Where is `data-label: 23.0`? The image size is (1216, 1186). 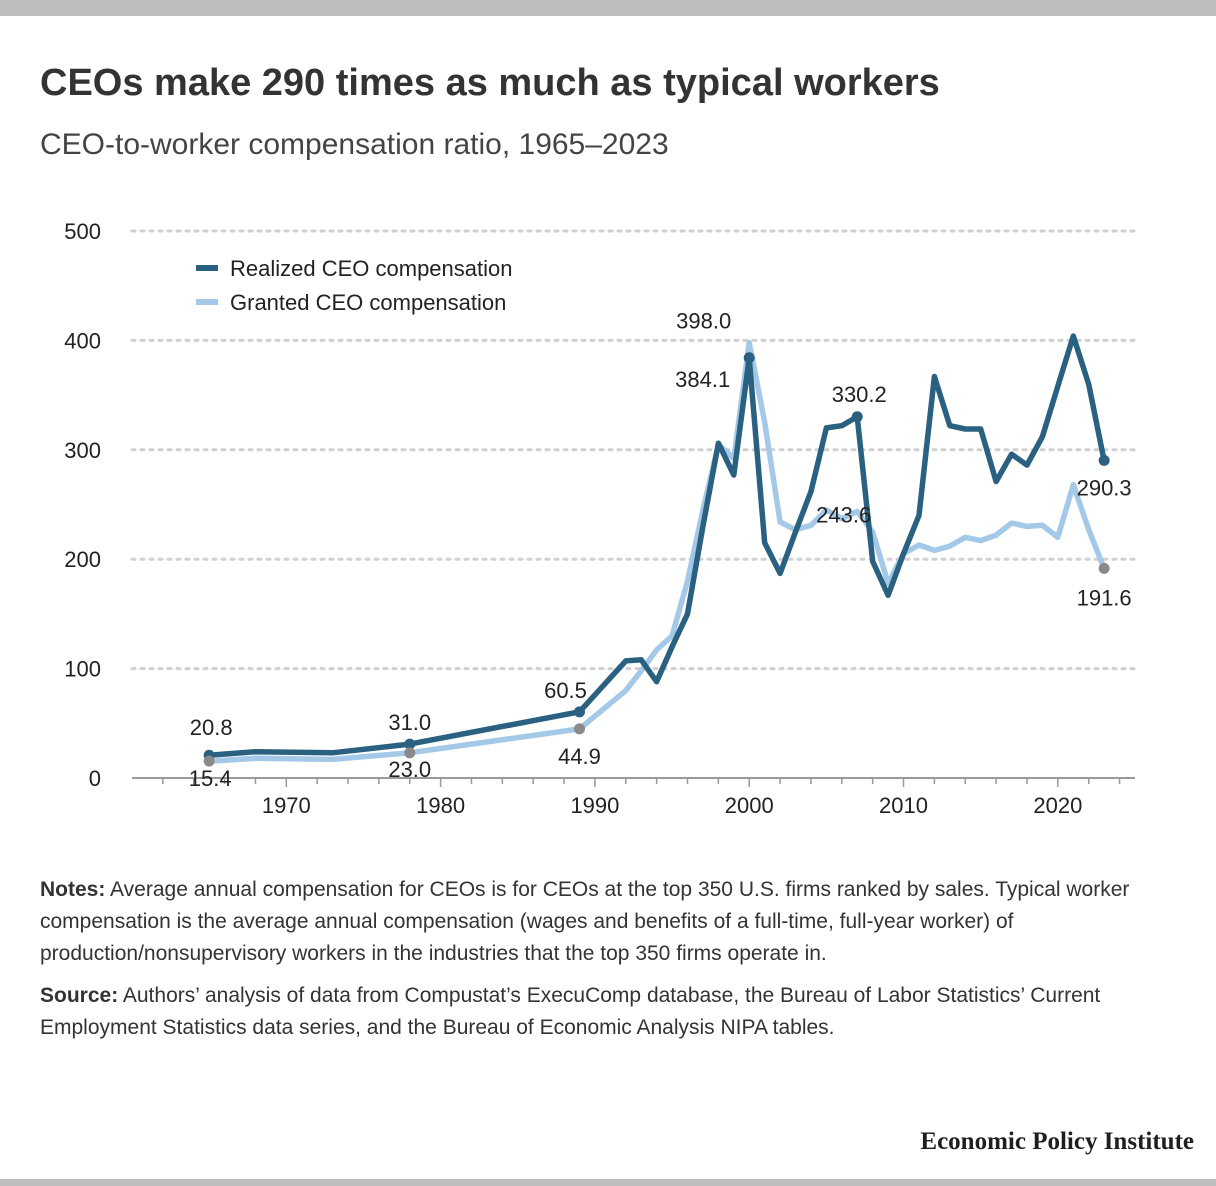 data-label: 23.0 is located at coordinates (409, 769).